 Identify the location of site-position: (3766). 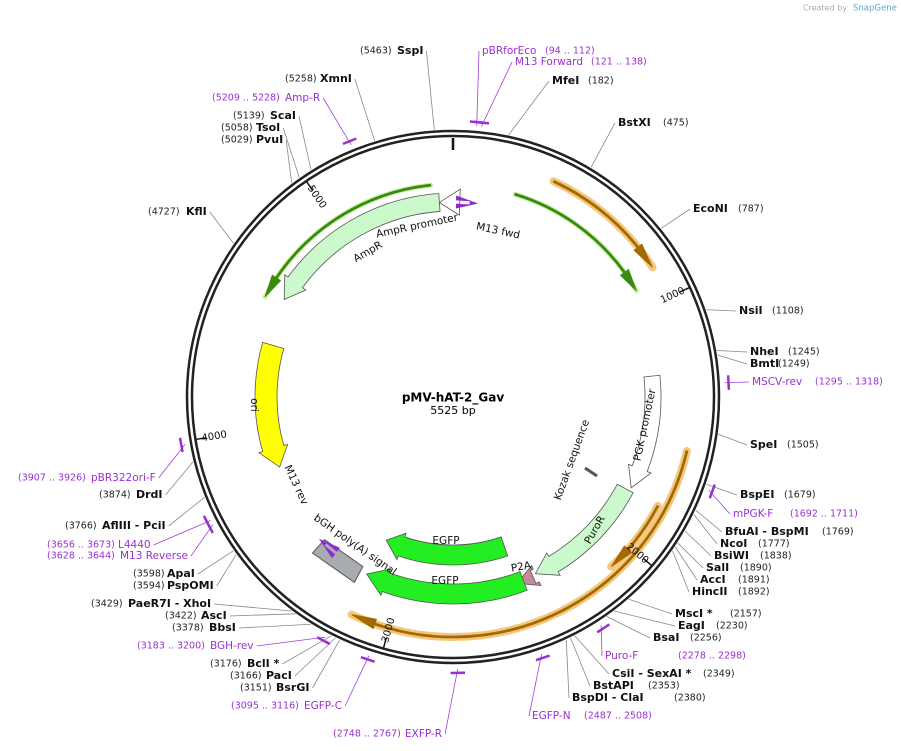
(81, 526).